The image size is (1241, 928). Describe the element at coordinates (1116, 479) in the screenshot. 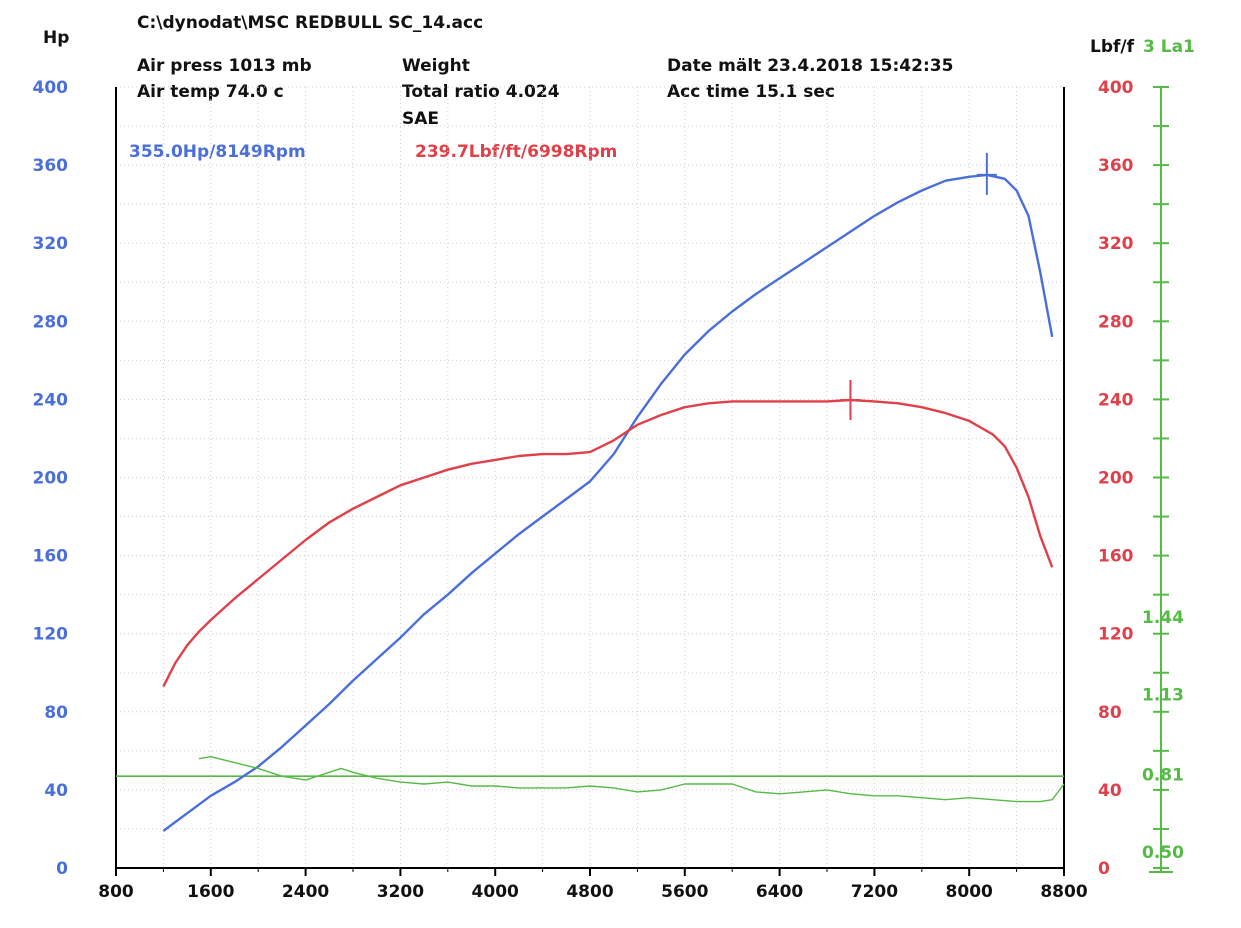

I see `y-right-tick-label: 200` at that location.